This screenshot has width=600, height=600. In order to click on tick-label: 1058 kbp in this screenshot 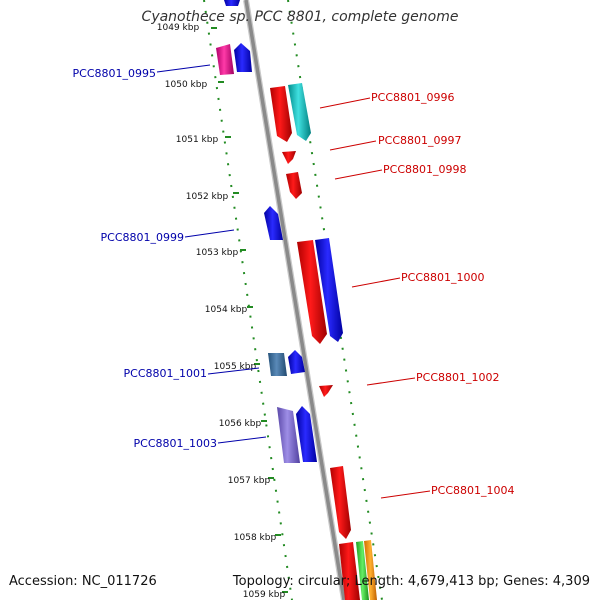, I will do `click(255, 538)`.